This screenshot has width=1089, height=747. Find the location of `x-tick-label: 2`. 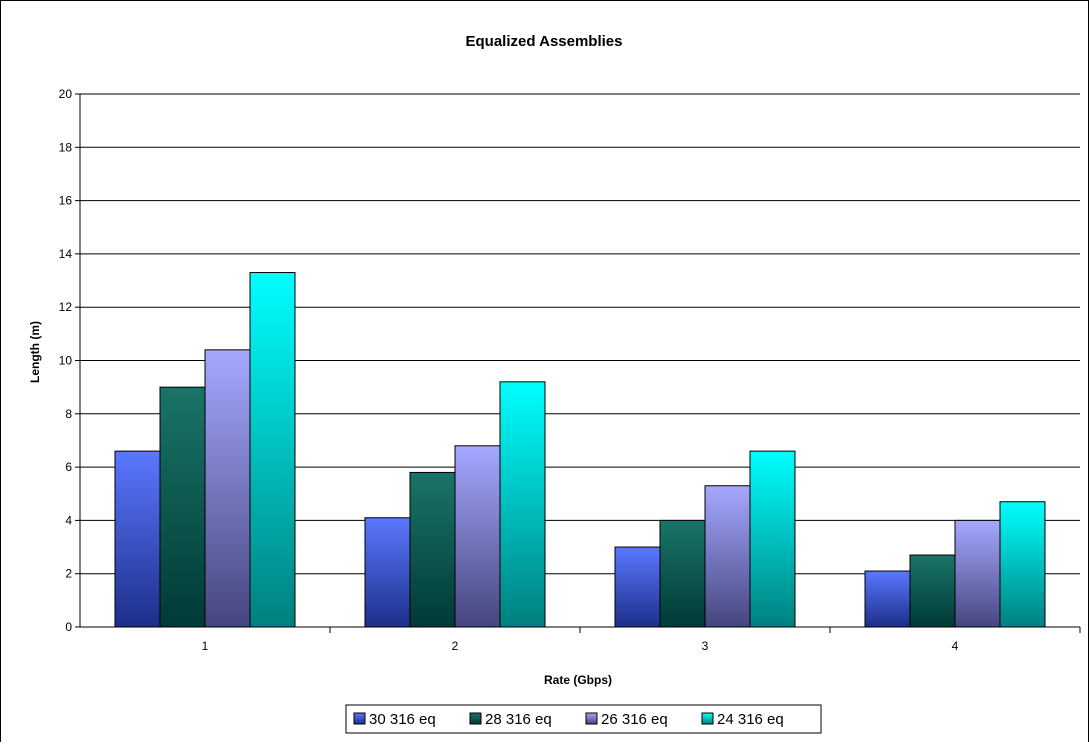

x-tick-label: 2 is located at coordinates (455, 646).